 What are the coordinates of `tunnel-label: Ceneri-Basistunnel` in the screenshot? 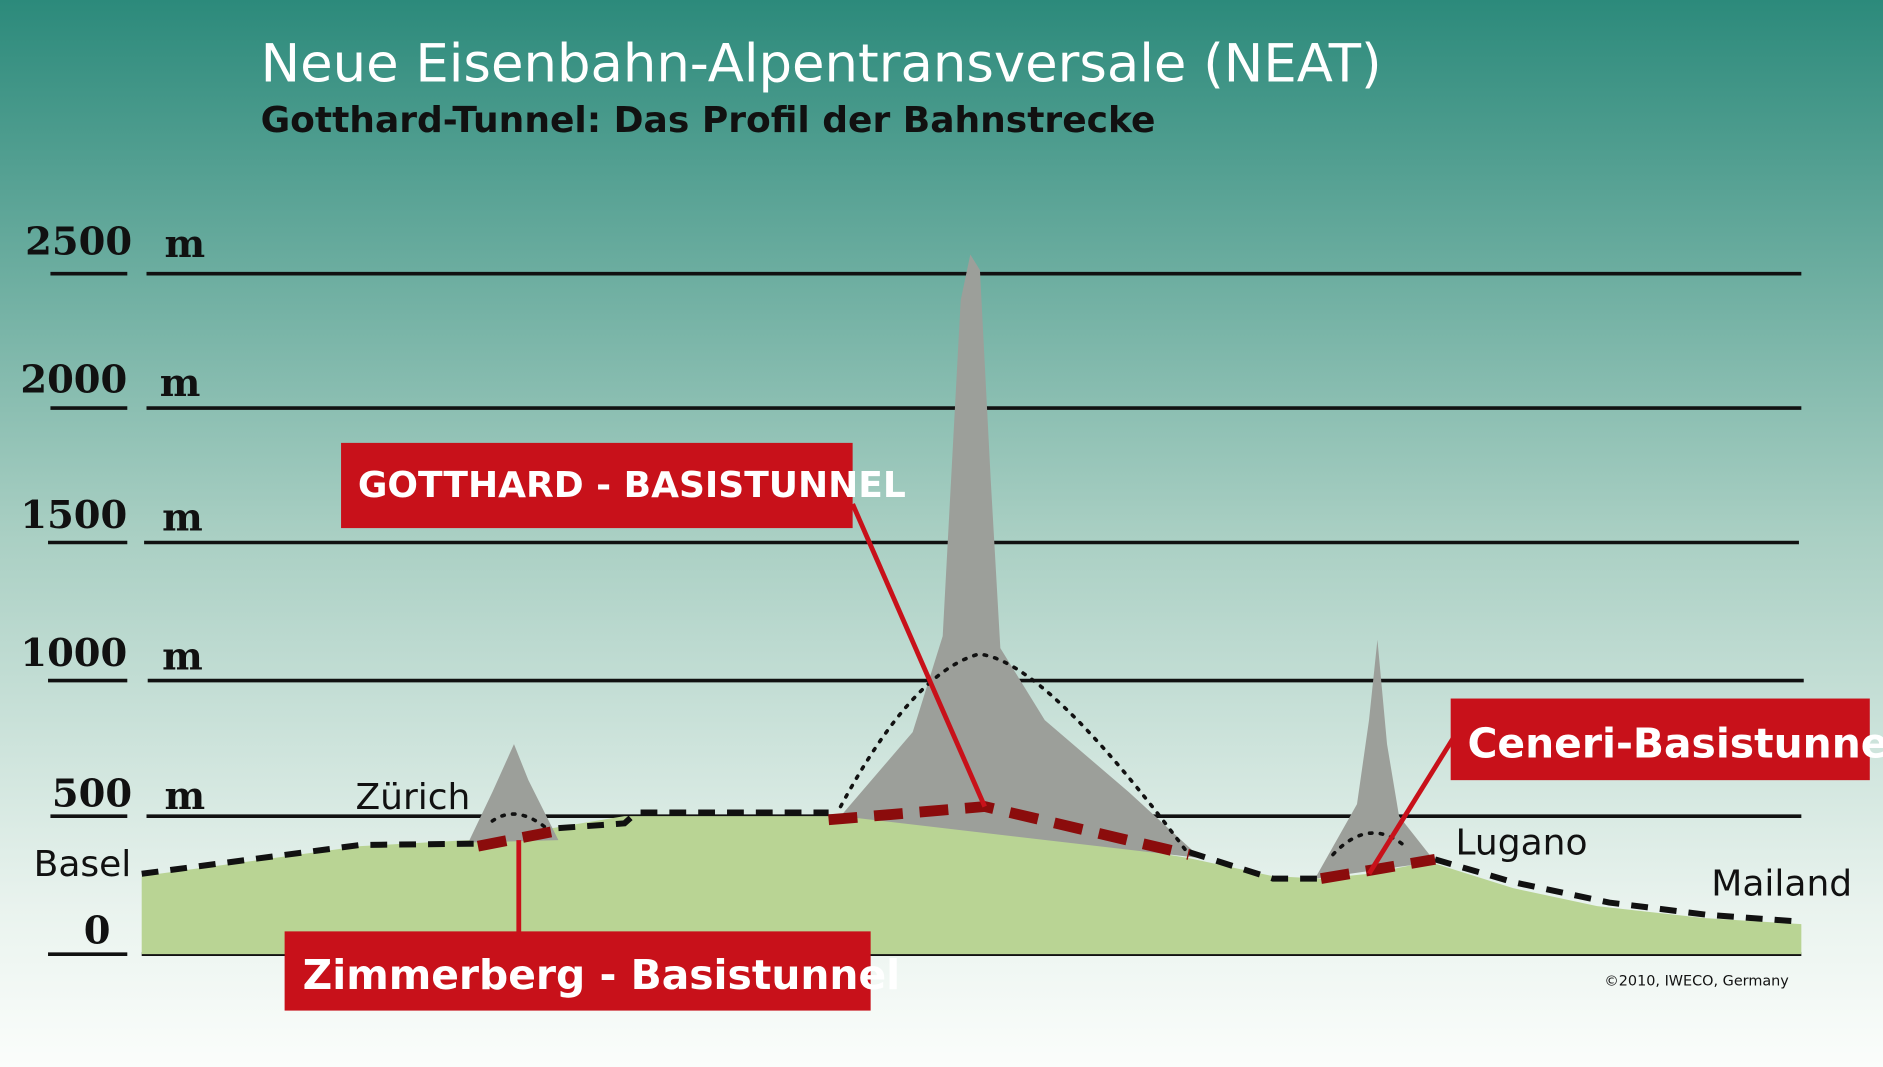 It's located at (1675, 743).